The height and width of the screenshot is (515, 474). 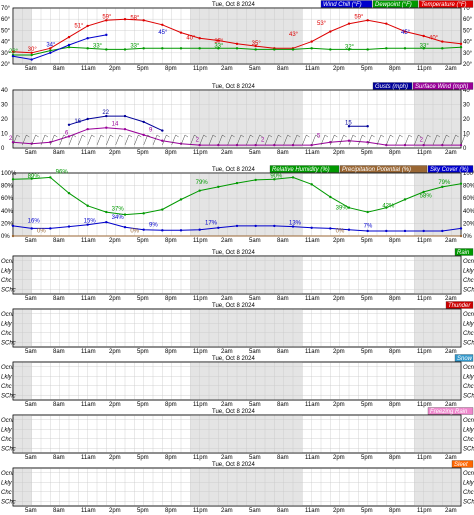 What do you see at coordinates (468, 224) in the screenshot?
I see `y-tick-right: 20%` at bounding box center [468, 224].